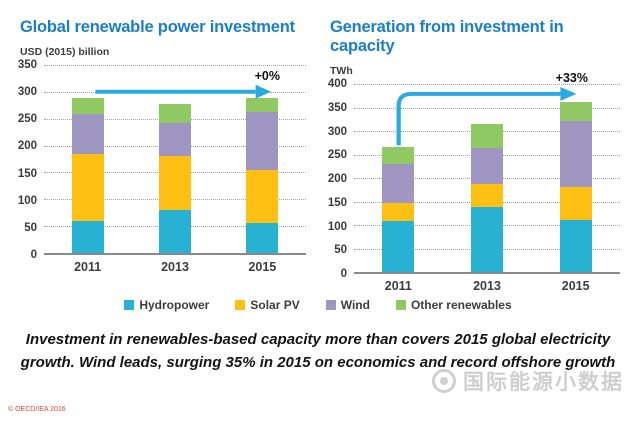 Image resolution: width=636 pixels, height=423 pixels. I want to click on legend-item-solar-pv: Solar PV, so click(267, 305).